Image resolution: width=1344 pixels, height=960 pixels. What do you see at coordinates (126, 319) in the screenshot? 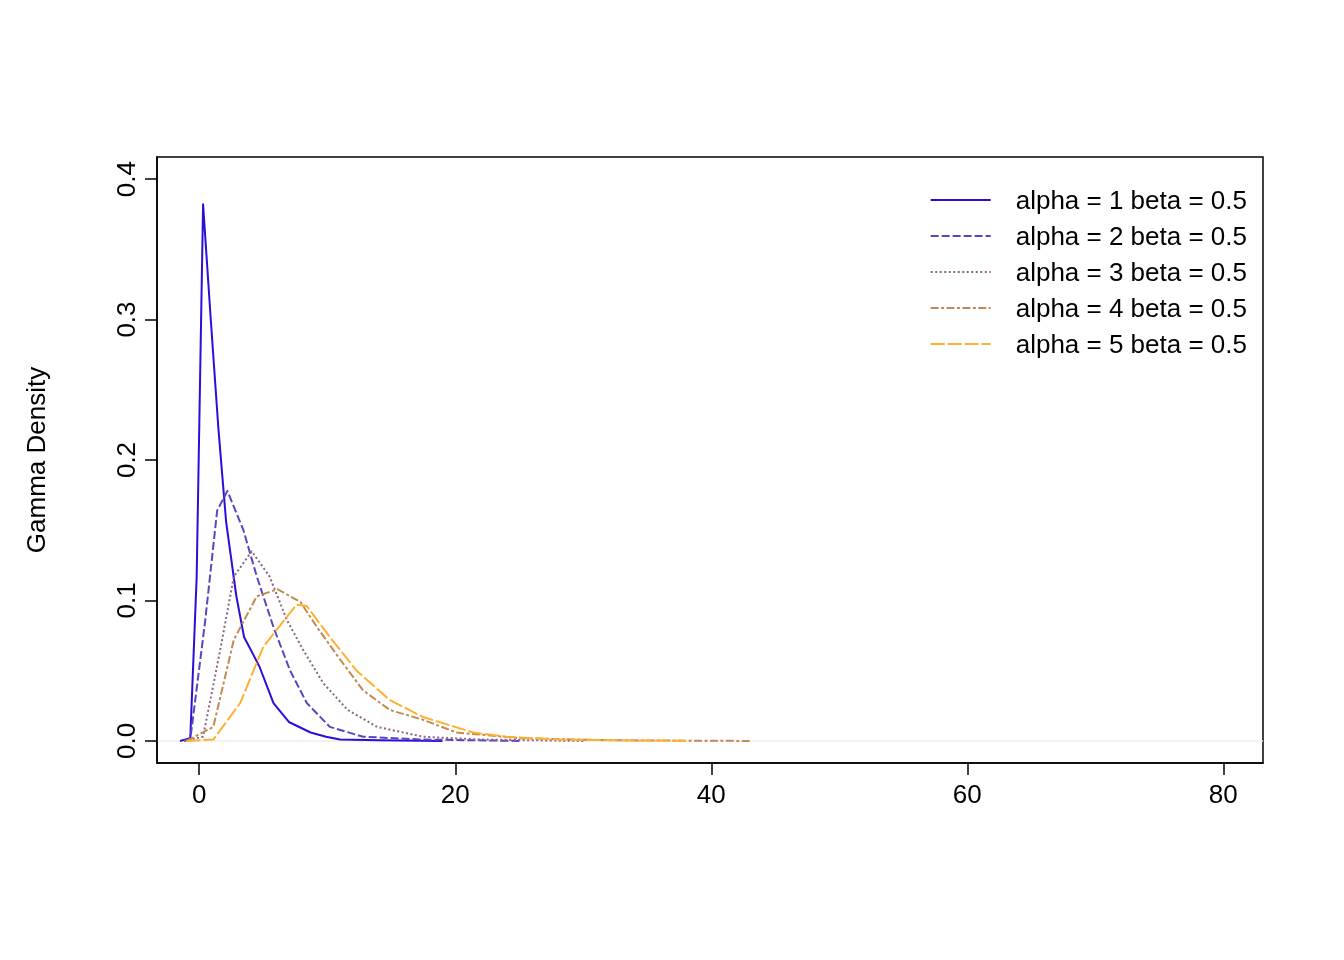
I see `y-tick-label: 0.3` at bounding box center [126, 319].